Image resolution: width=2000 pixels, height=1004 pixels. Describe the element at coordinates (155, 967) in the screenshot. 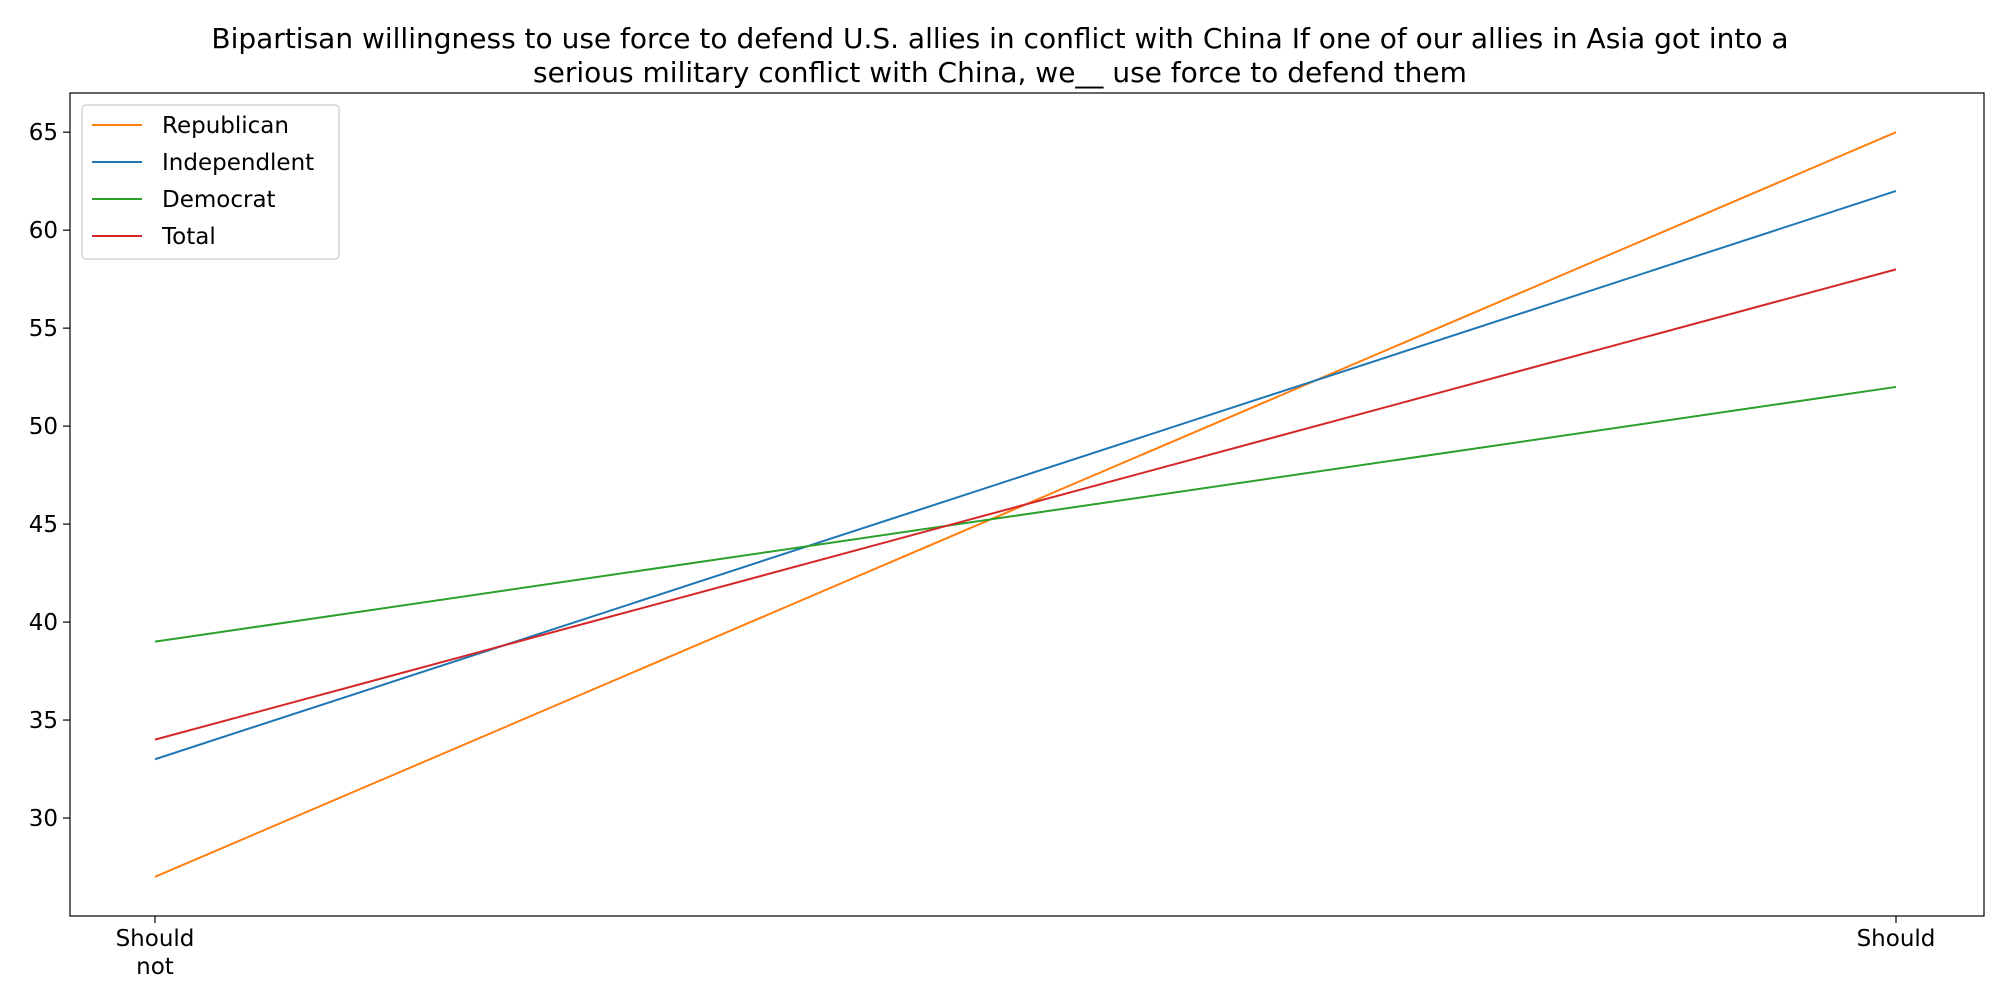

I see `x-tick-label: not` at that location.